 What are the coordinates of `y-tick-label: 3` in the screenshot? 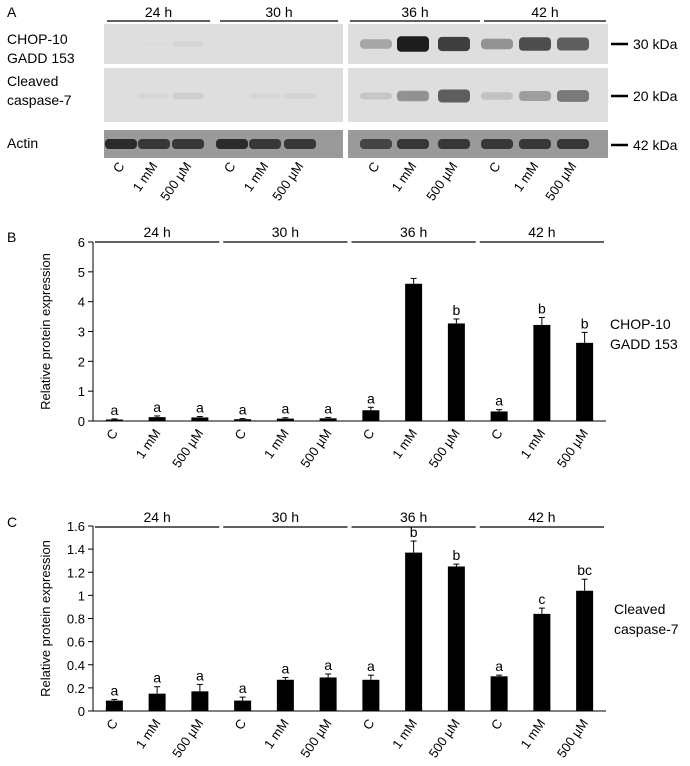 It's located at (81, 332).